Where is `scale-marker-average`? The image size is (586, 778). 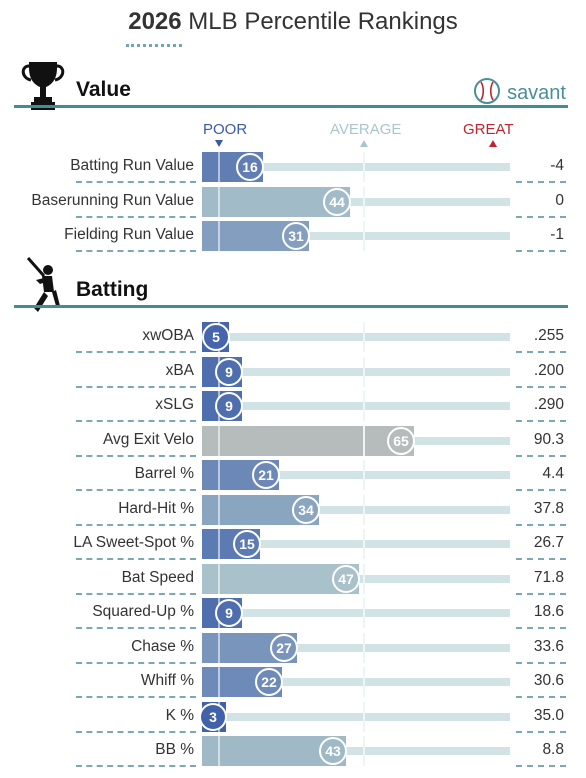 scale-marker-average is located at coordinates (364, 143).